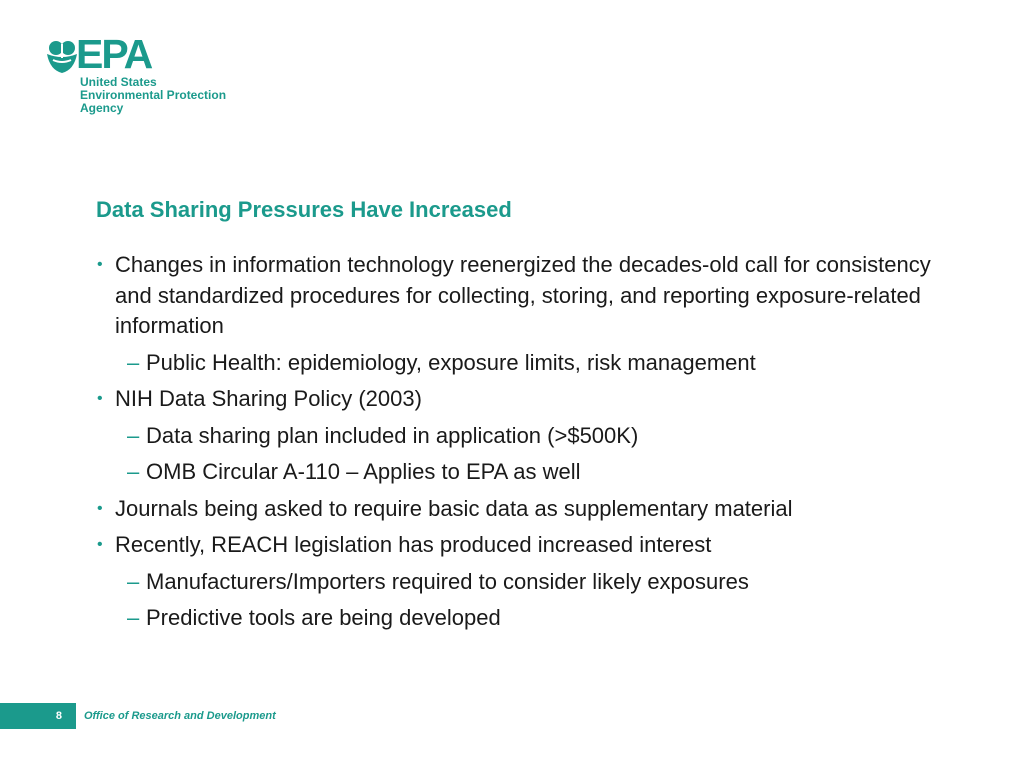  I want to click on bullet-item: • NIH Data Sharing Policy (2003), so click(526, 399).